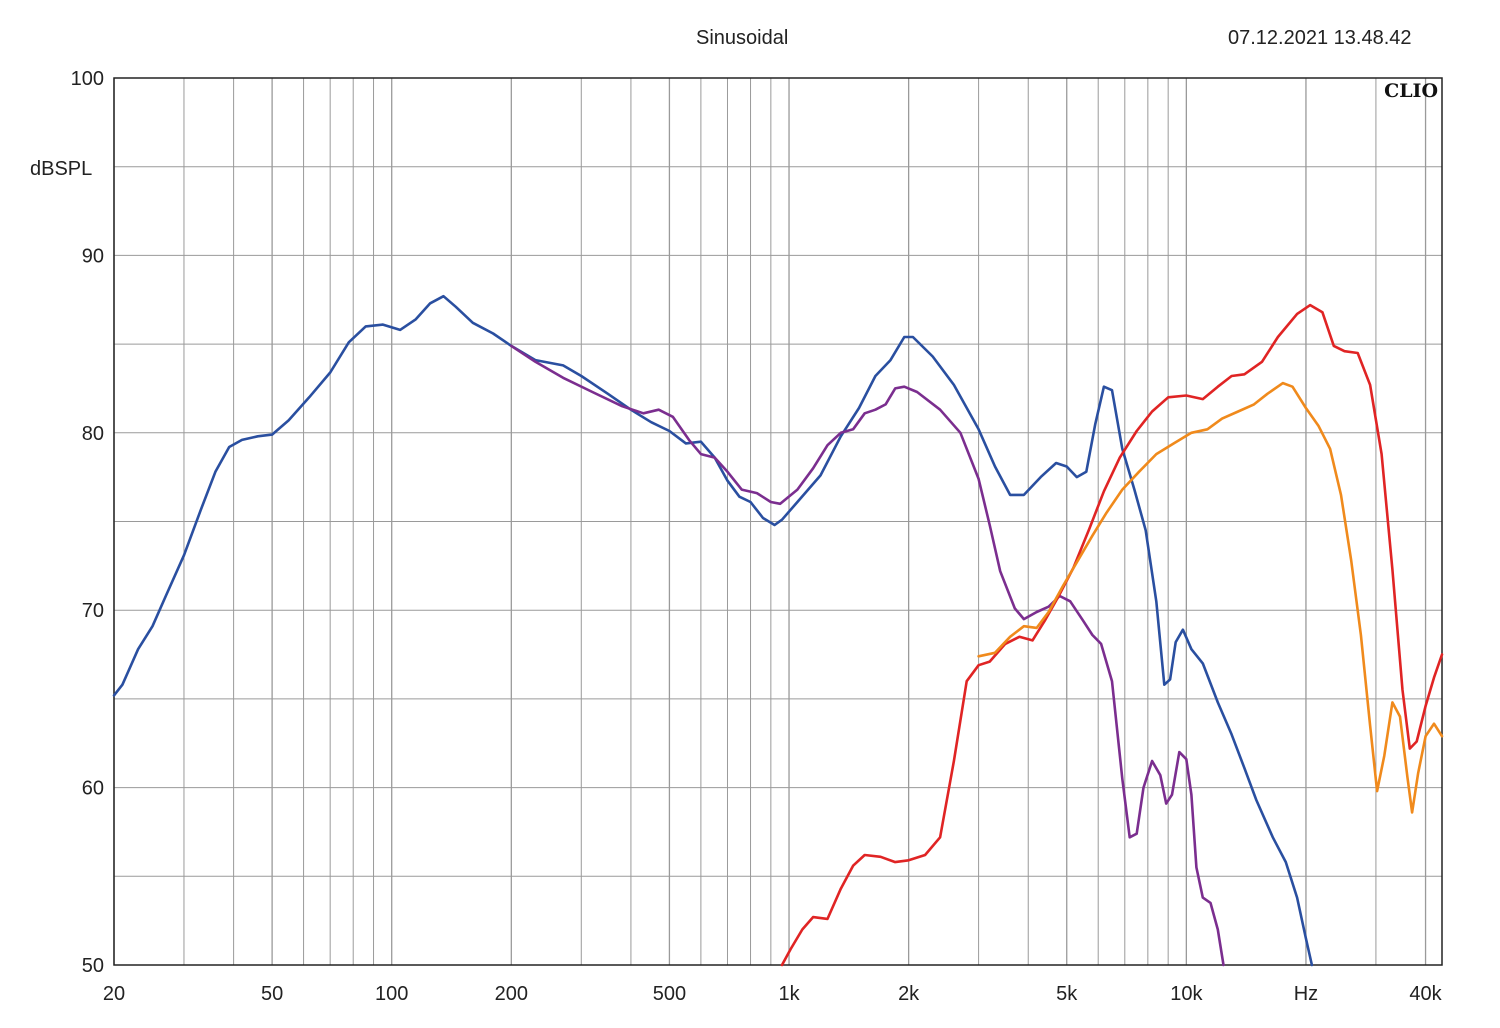  What do you see at coordinates (1067, 994) in the screenshot?
I see `x-tick-label: 5k` at bounding box center [1067, 994].